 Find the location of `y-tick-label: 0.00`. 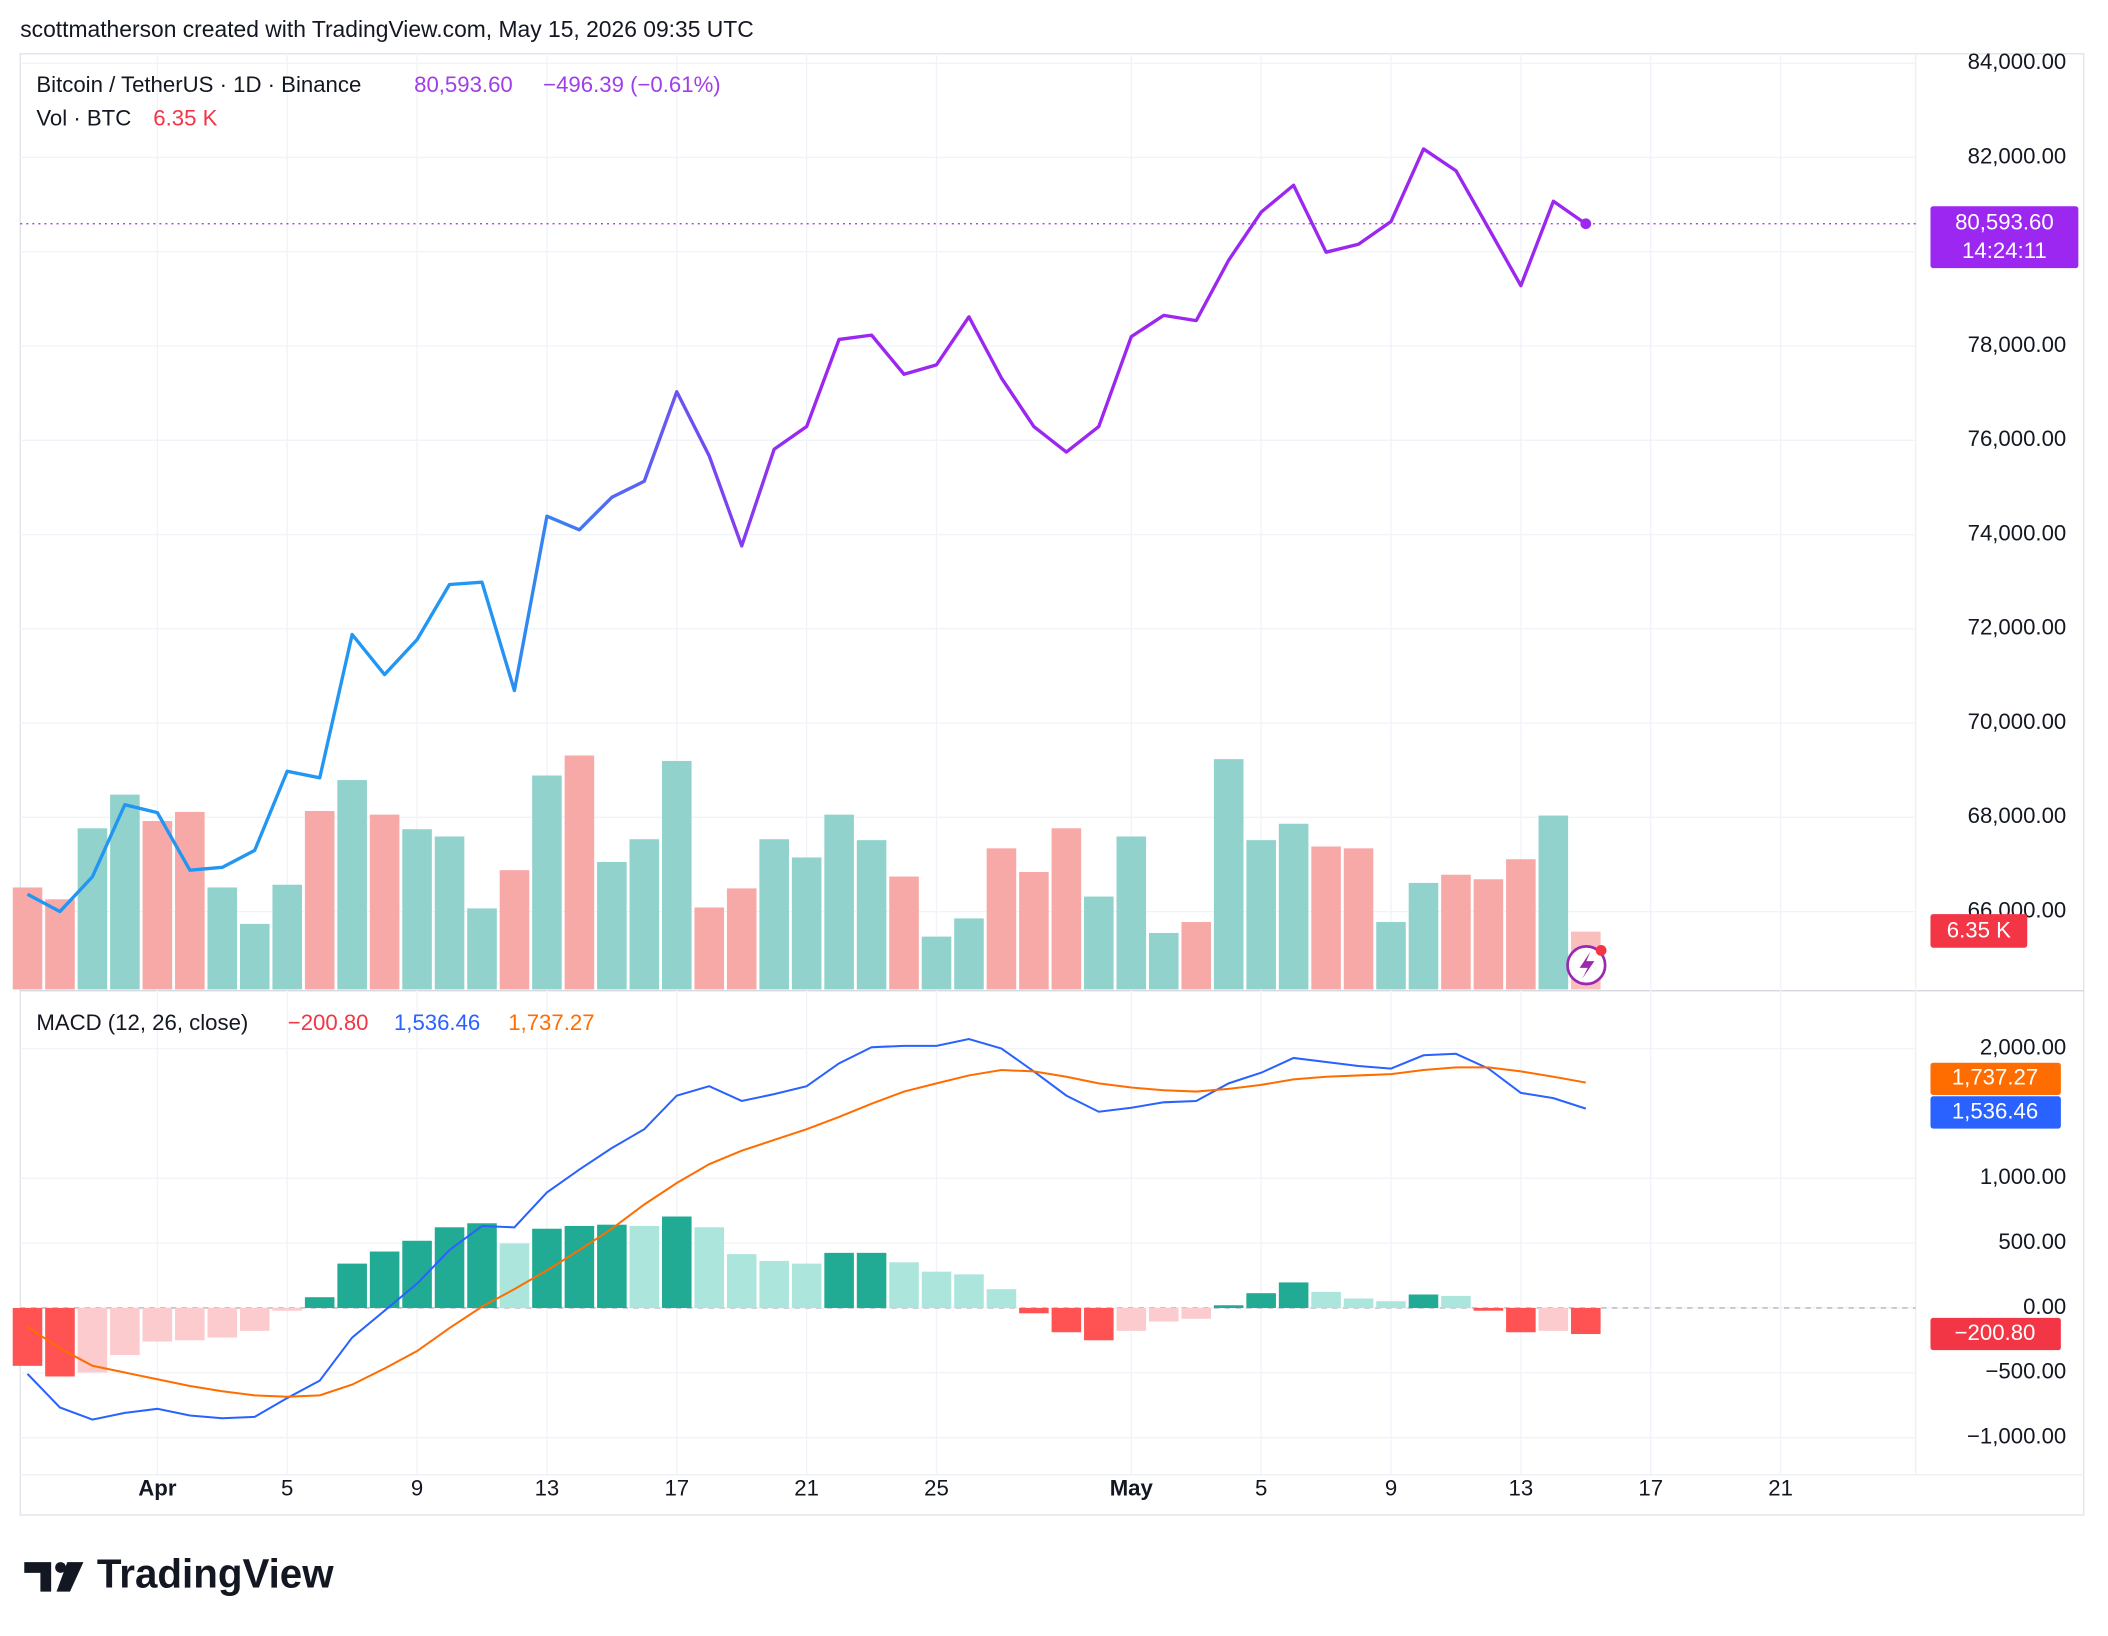

y-tick-label: 0.00 is located at coordinates (2044, 1306).